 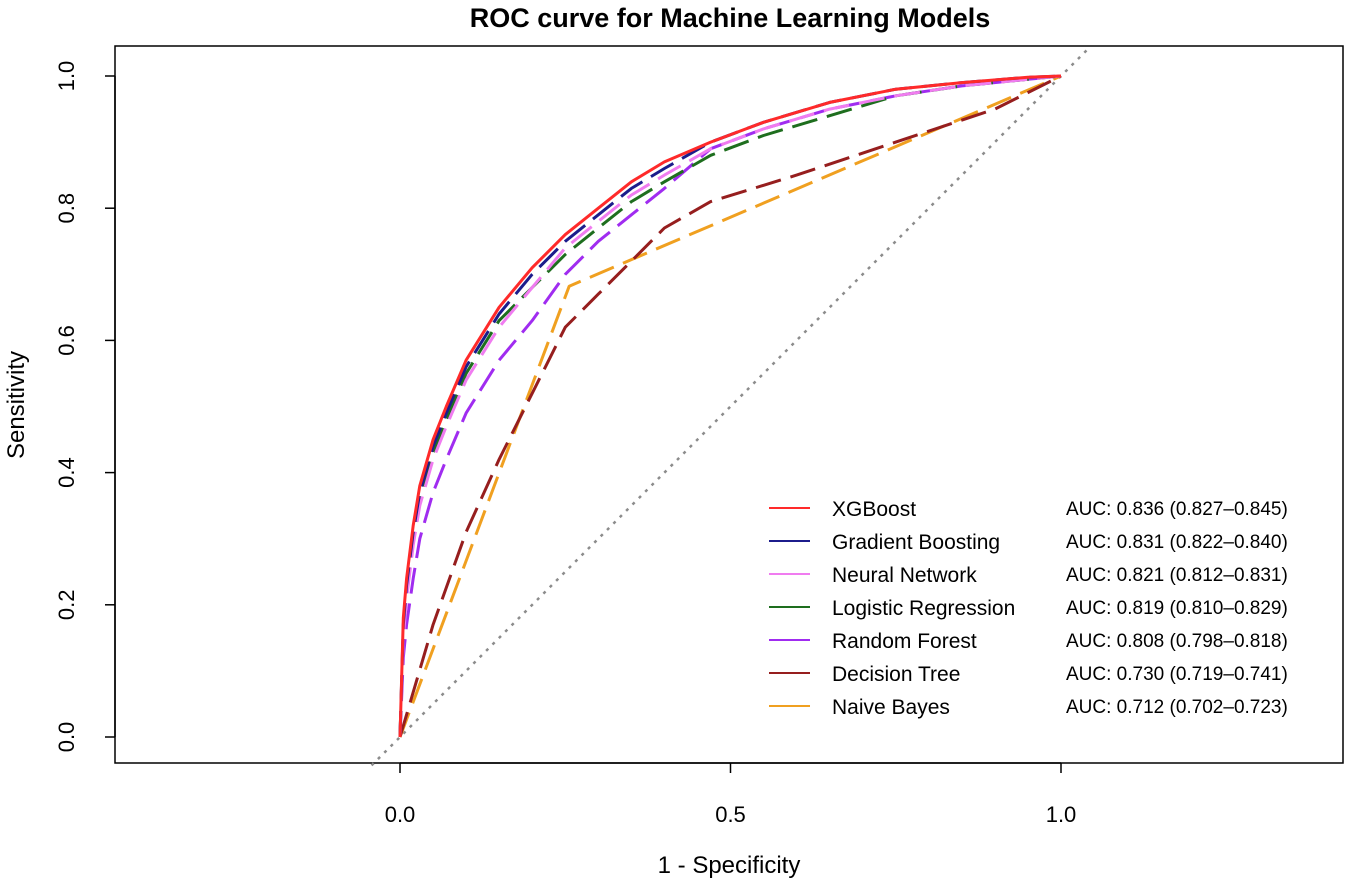 I want to click on legend-auc-neural-network: AUC: 0.821 (0.812–0.831), so click(x=1177, y=575).